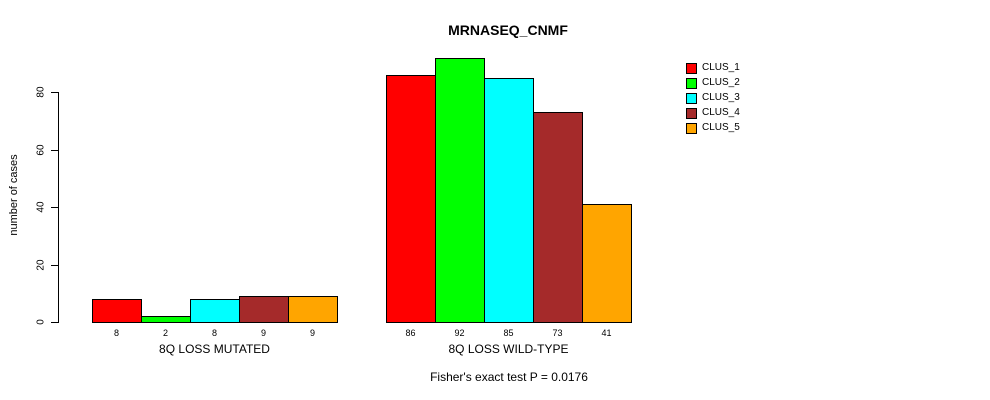 The width and height of the screenshot is (990, 400). What do you see at coordinates (41, 322) in the screenshot?
I see `y-tick-label: 0` at bounding box center [41, 322].